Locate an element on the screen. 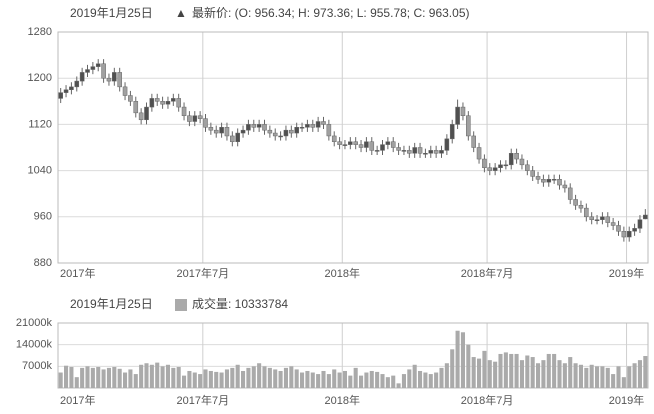 Image resolution: width=654 pixels, height=414 pixels. plot-frame is located at coordinates (353, 355).